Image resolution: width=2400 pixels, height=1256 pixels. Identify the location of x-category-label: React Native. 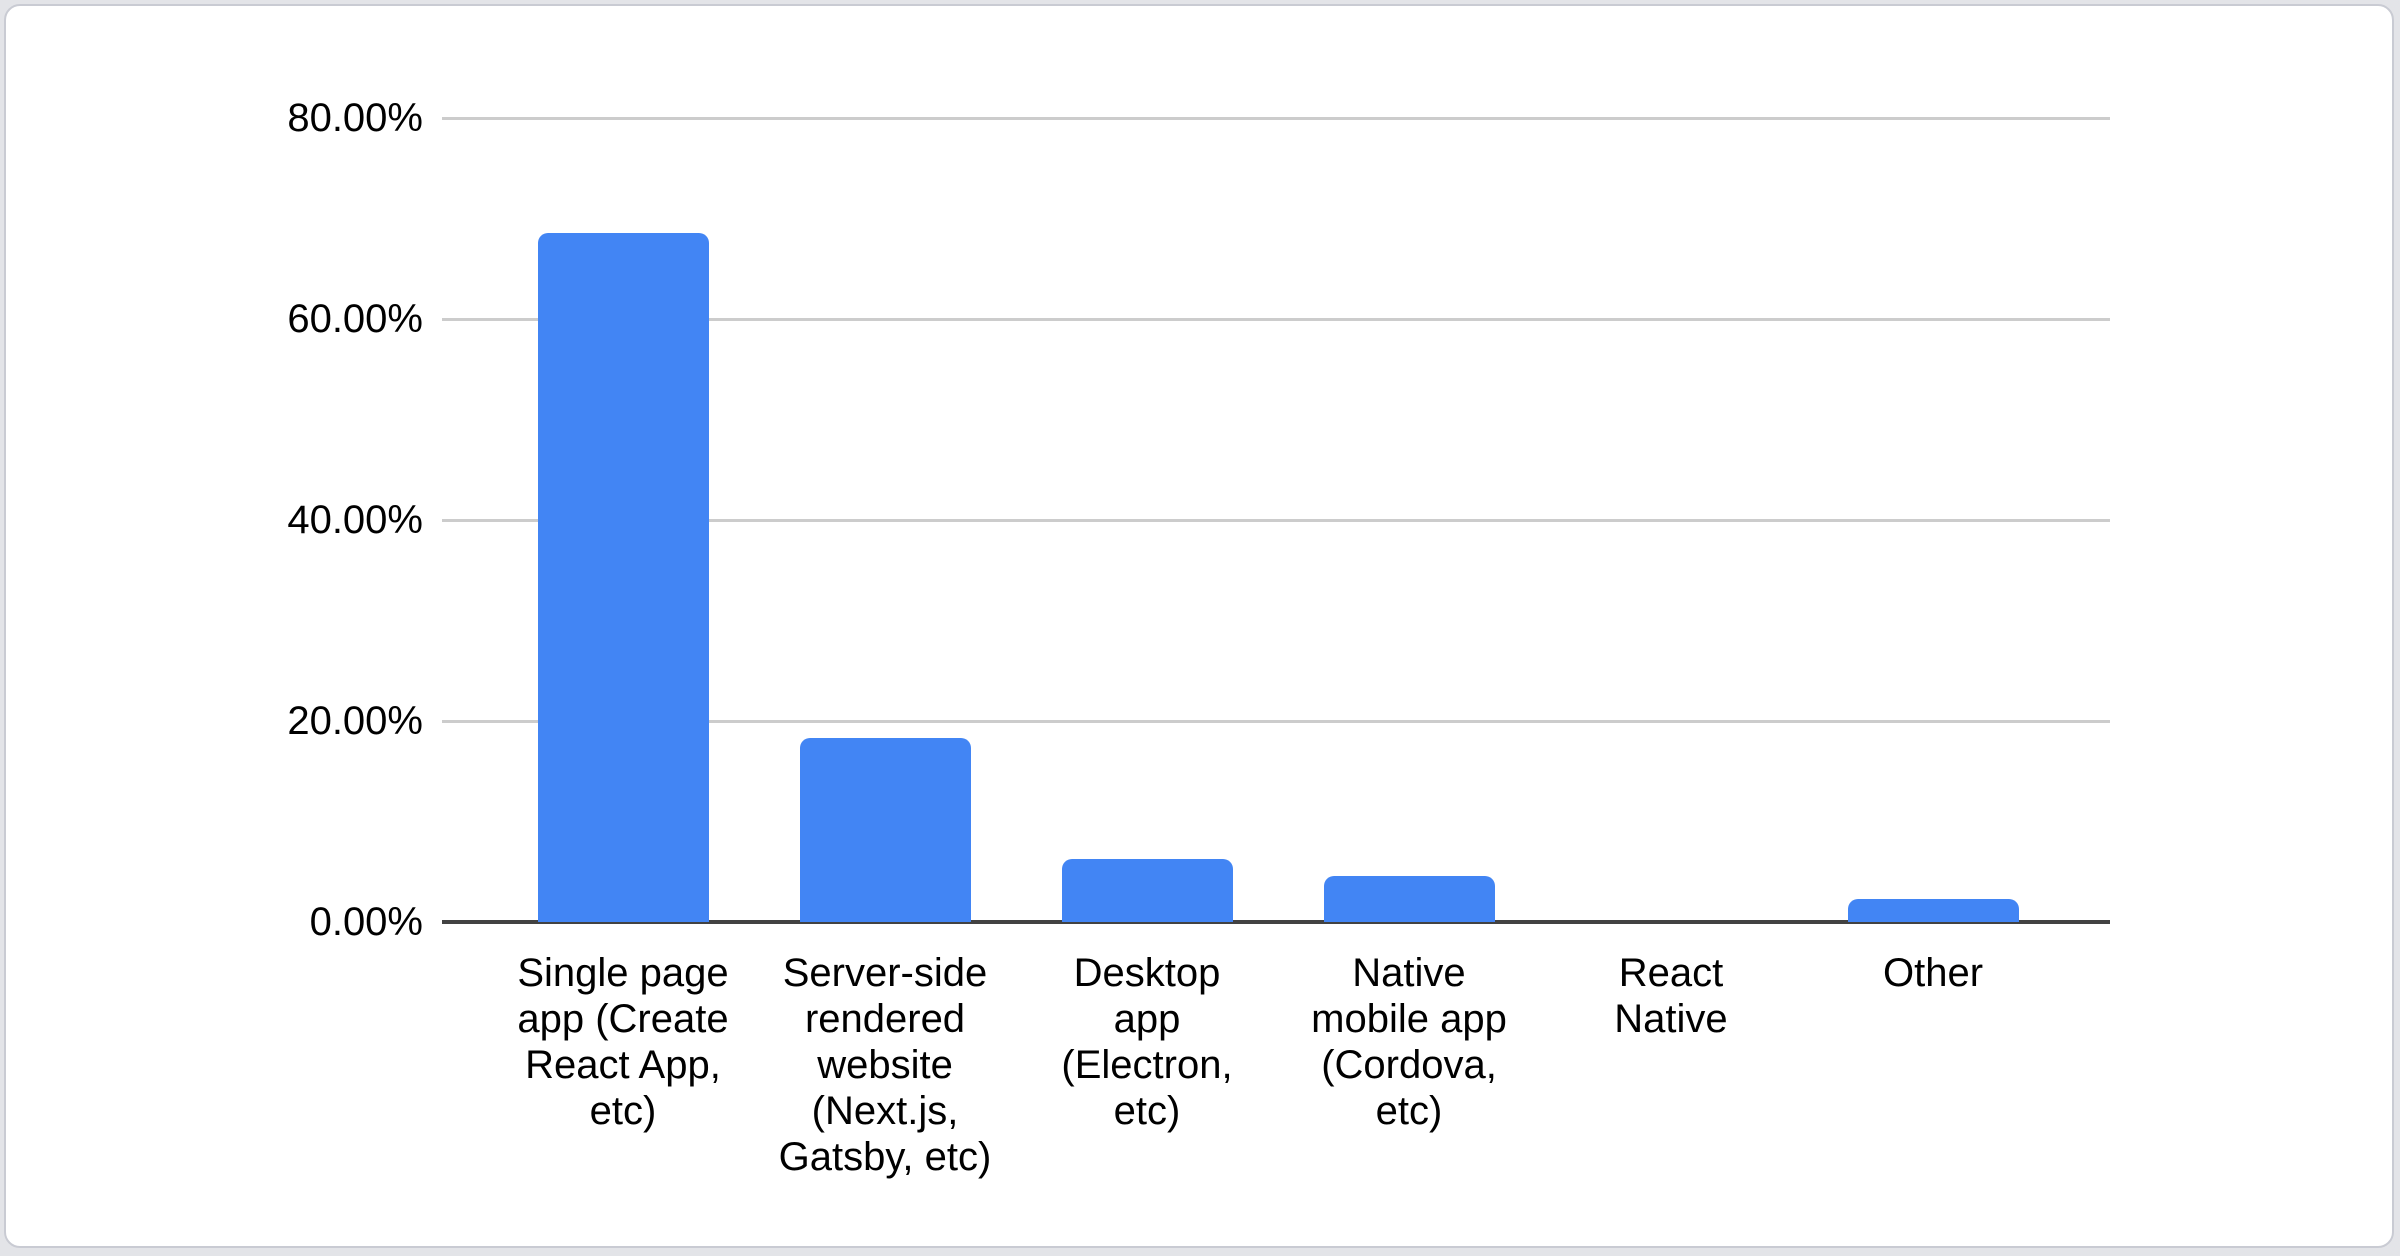
(1671, 996).